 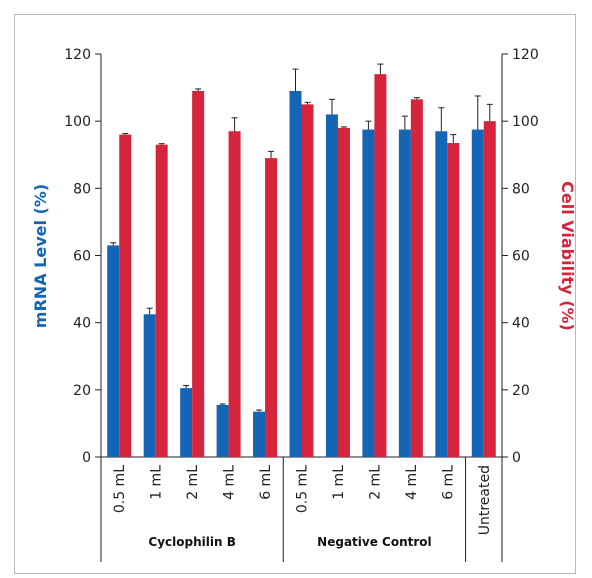 What do you see at coordinates (82, 391) in the screenshot?
I see `y-tick-label-left: 20` at bounding box center [82, 391].